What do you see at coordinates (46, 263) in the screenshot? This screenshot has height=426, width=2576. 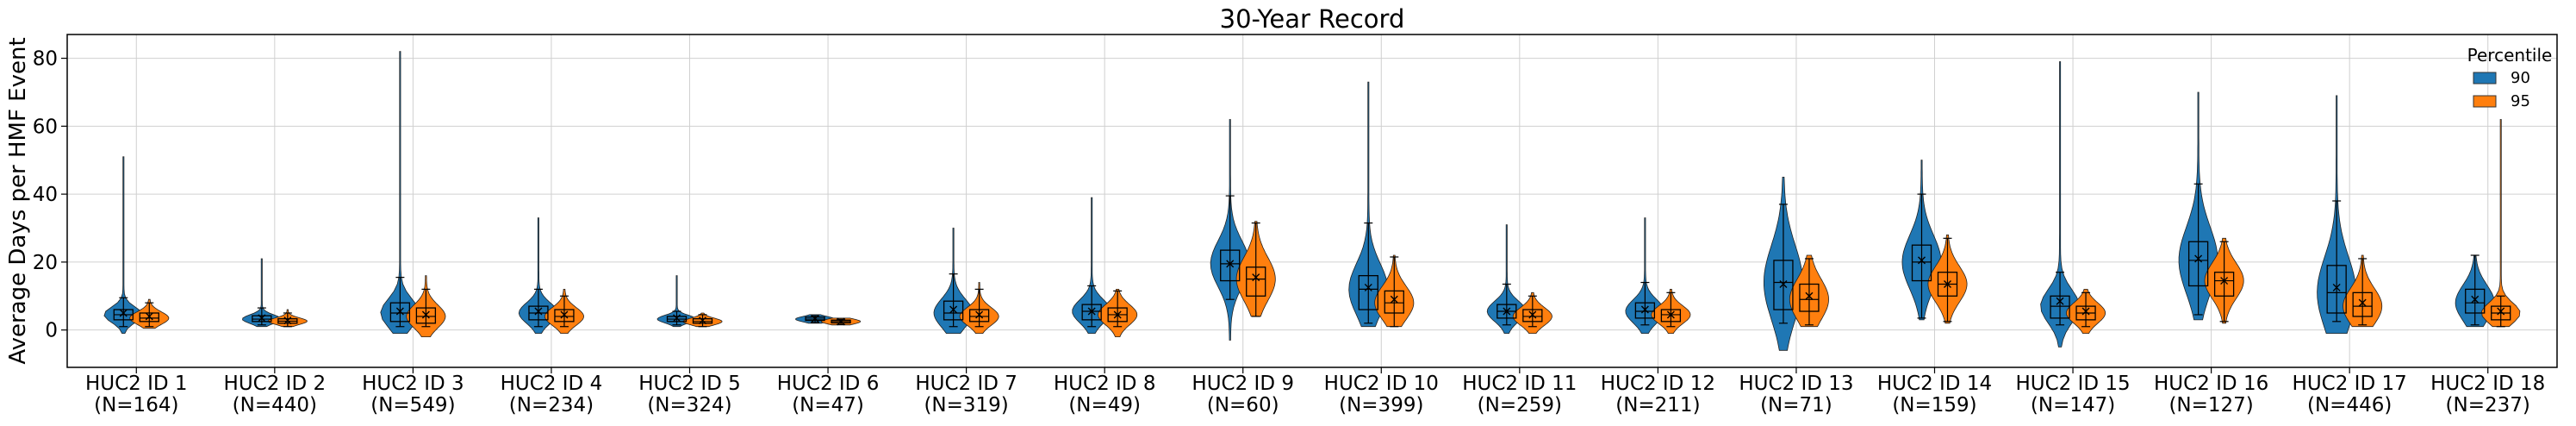 I see `y-tick-label: 20` at bounding box center [46, 263].